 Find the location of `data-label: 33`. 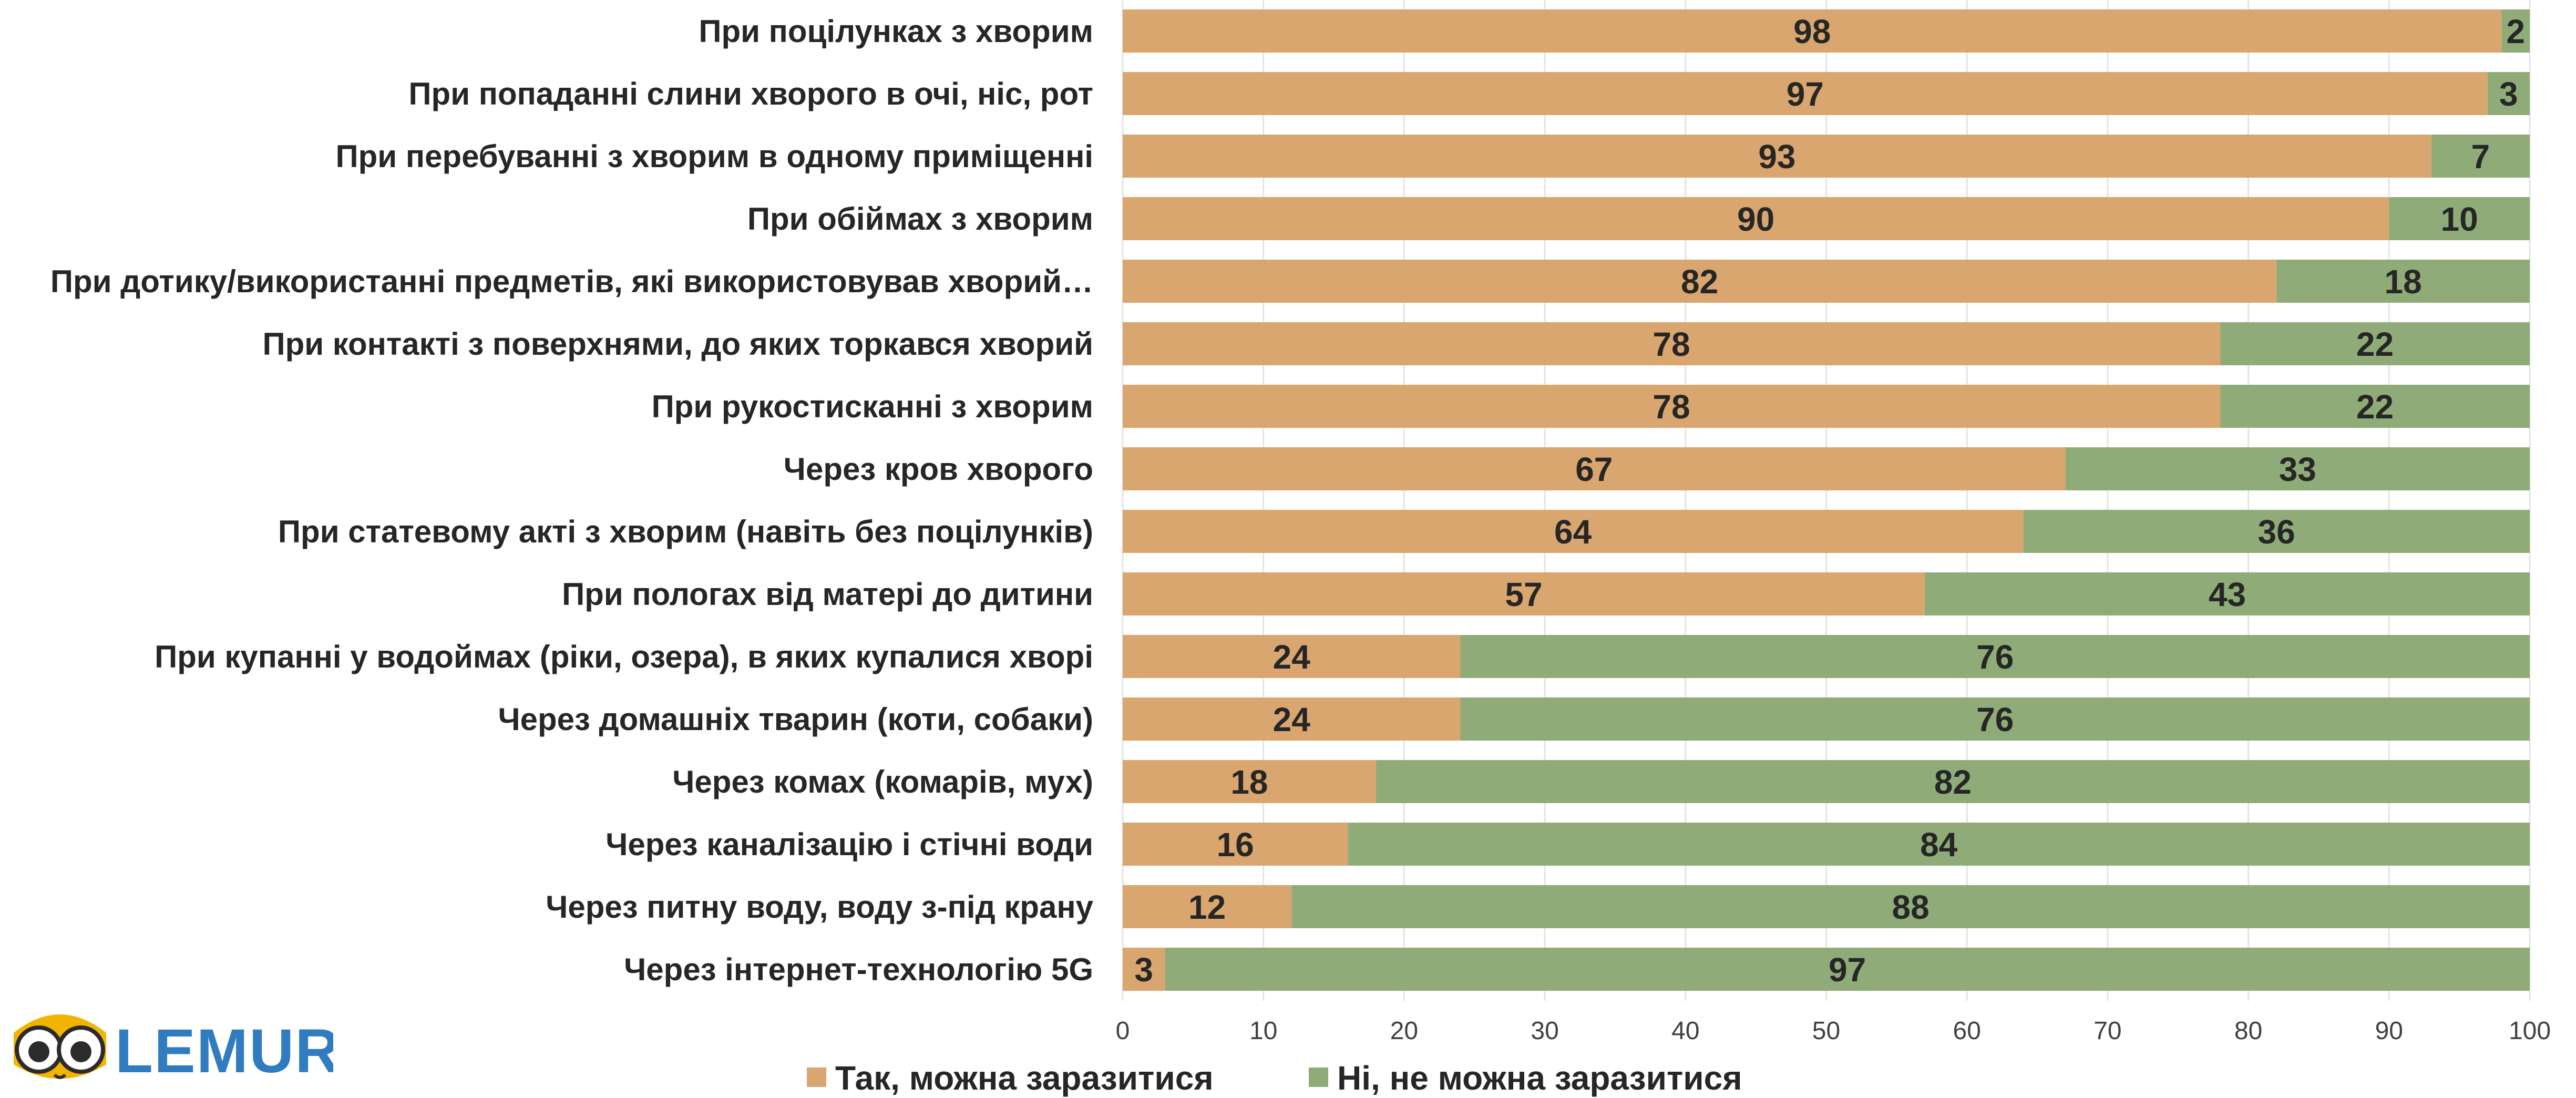

data-label: 33 is located at coordinates (2297, 469).